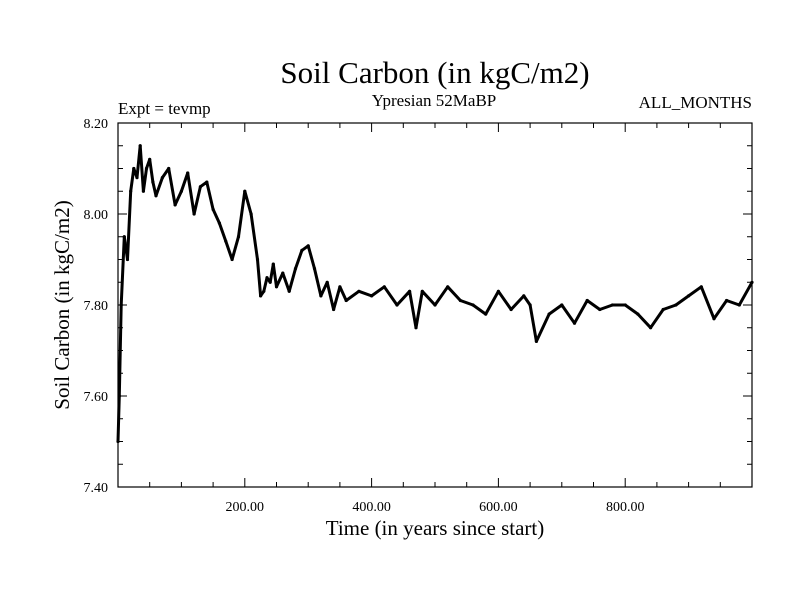 The image size is (800, 600). Describe the element at coordinates (498, 507) in the screenshot. I see `x-tick-label: 600.00` at that location.